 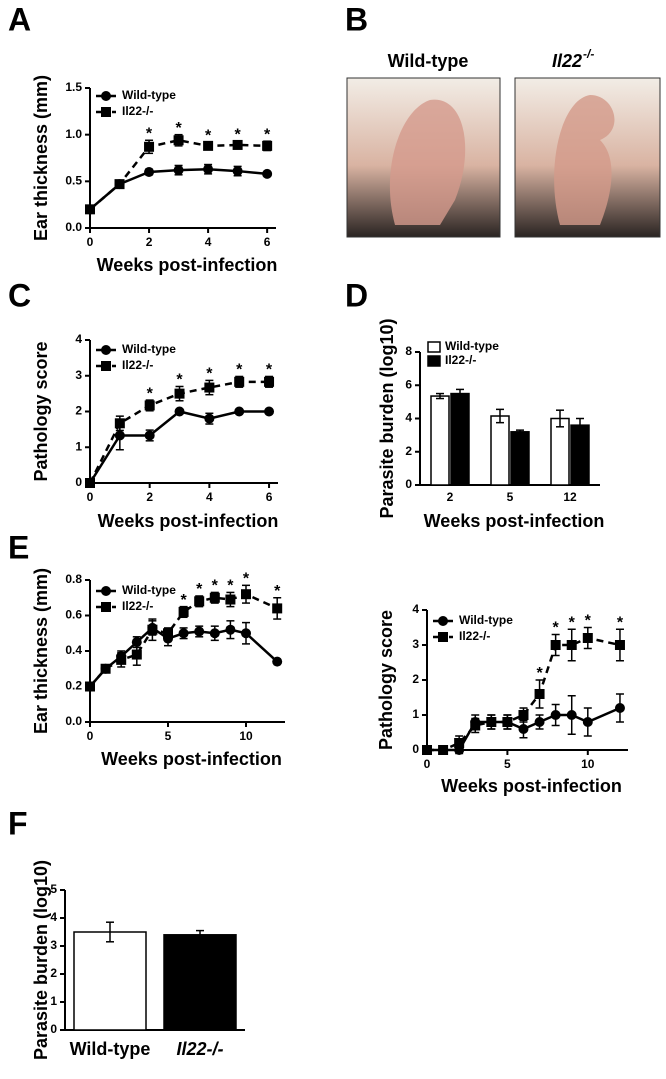 What do you see at coordinates (41, 651) in the screenshot?
I see `y-axis-label: Ear thickness (mm)` at bounding box center [41, 651].